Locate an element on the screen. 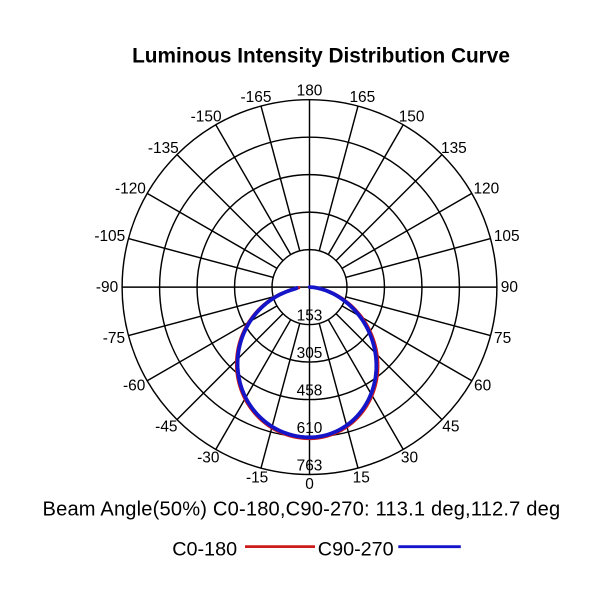  svg-text: C90-270 is located at coordinates (356, 549).